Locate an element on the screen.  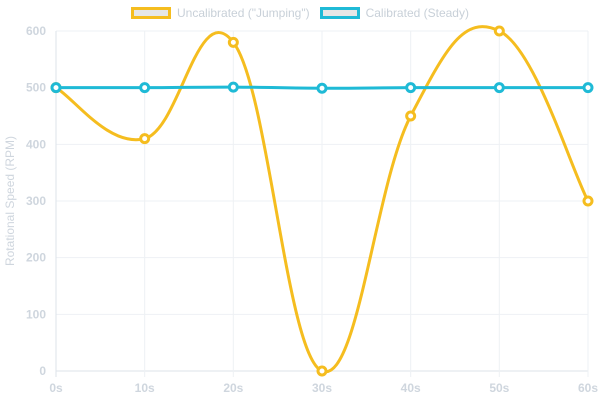
y-tick-label: 500 is located at coordinates (36, 88).